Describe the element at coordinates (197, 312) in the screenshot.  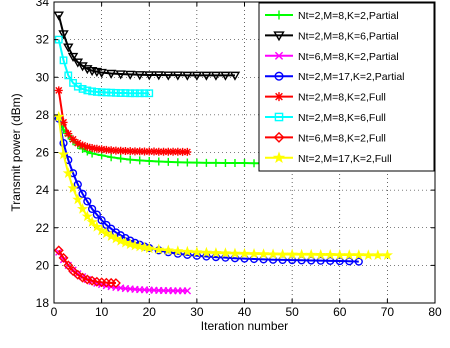
I see `x-tick-label: 30` at that location.